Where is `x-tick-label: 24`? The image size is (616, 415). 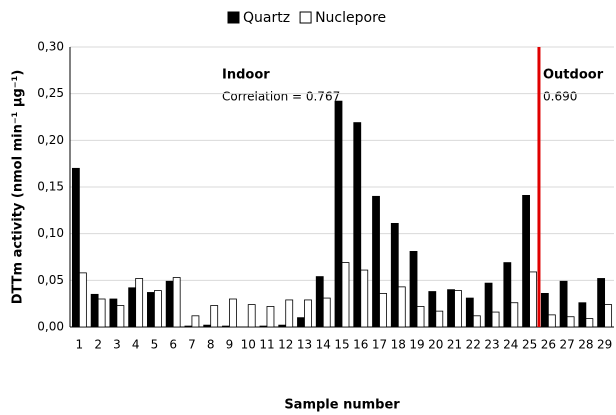
x-tick-label: 24 is located at coordinates (510, 345).